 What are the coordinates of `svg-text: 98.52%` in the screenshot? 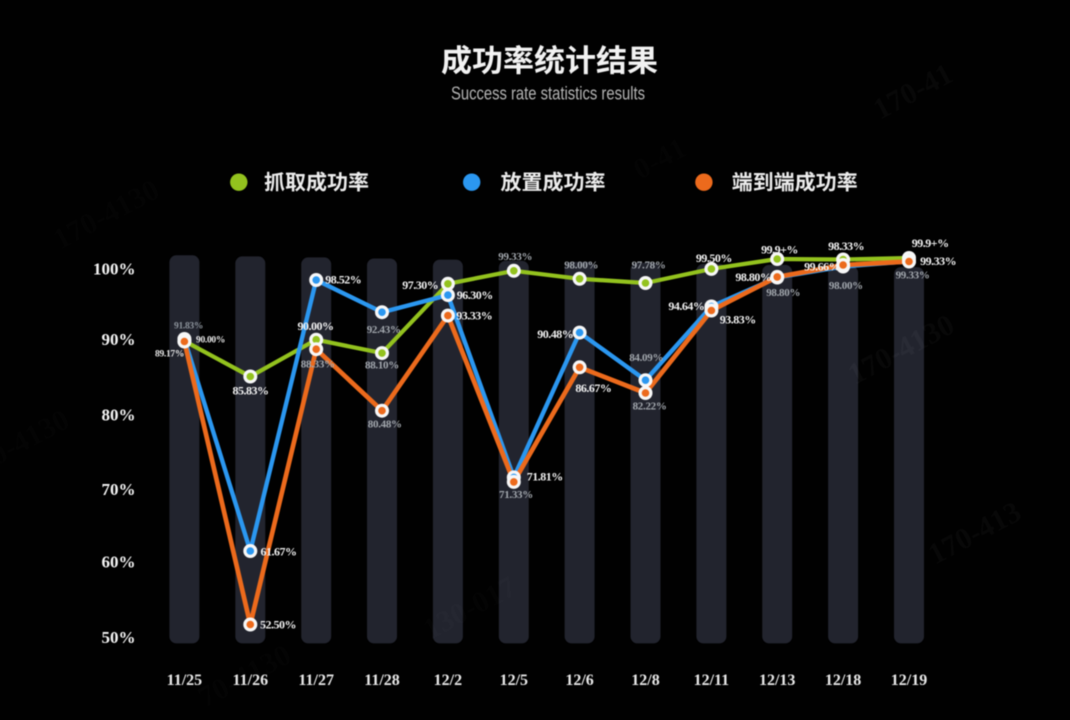 It's located at (343, 280).